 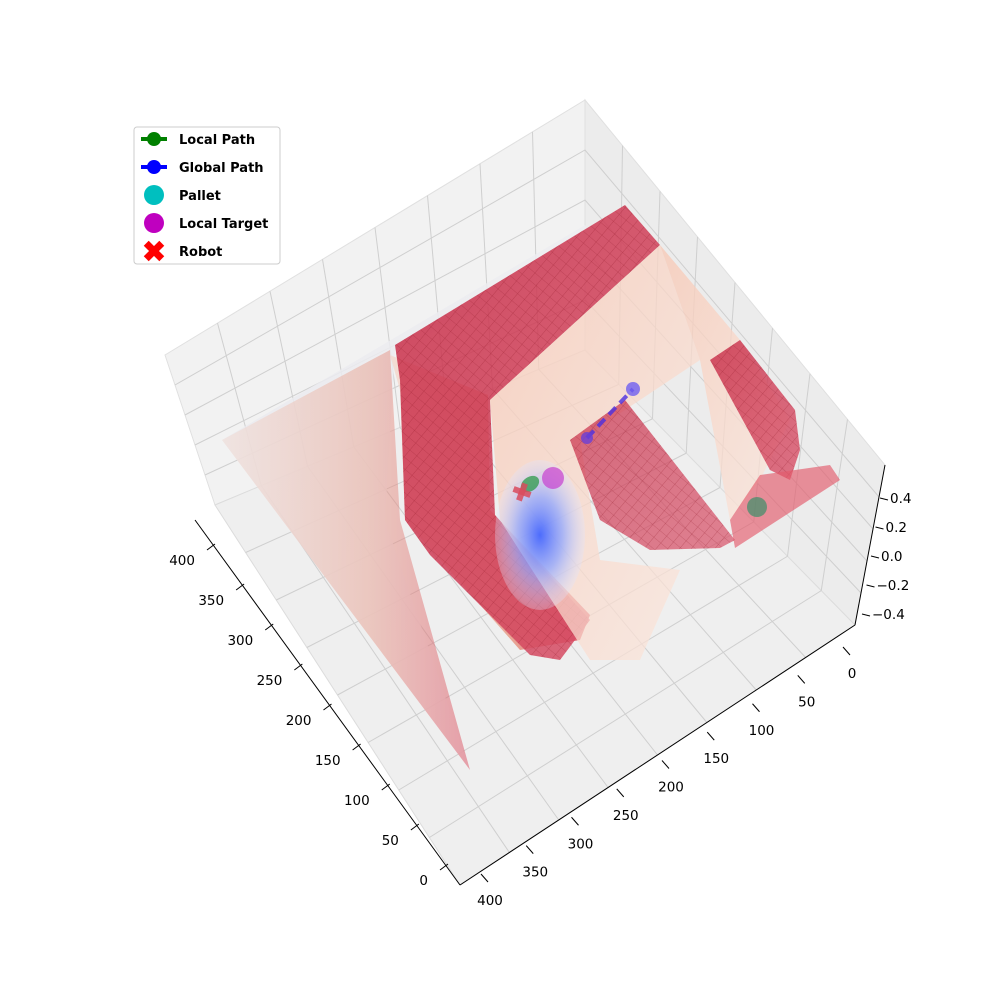 I want to click on pallet-point, so click(x=757, y=507).